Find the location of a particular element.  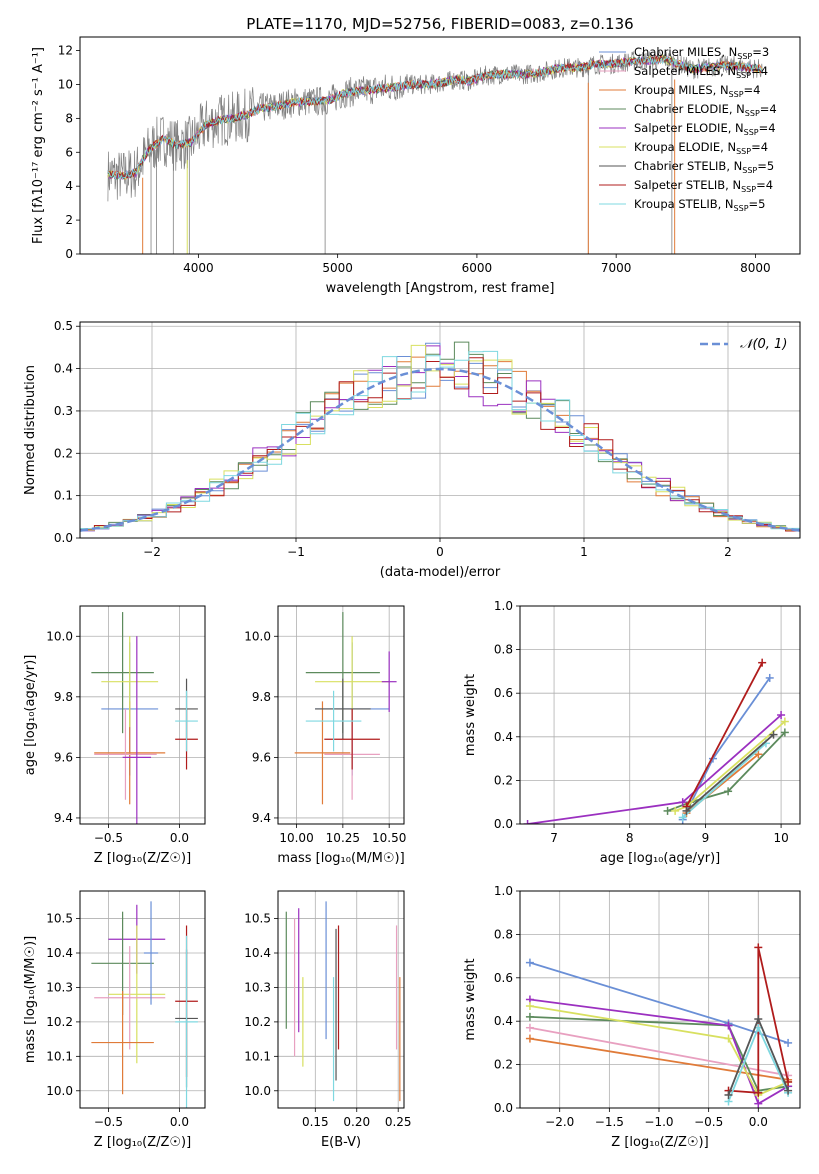

x-tick-label: −0.5 is located at coordinates (708, 1122).